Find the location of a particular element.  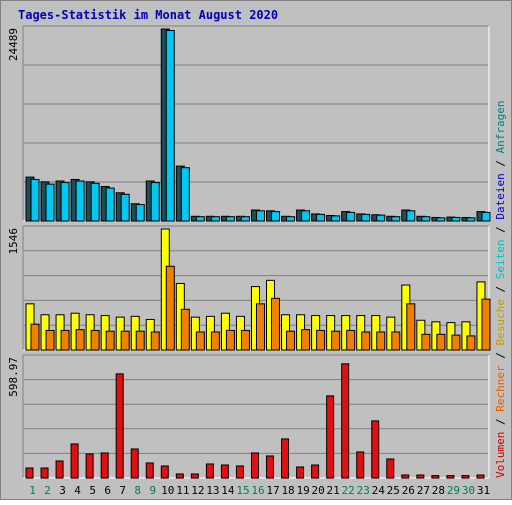

day-label: 22 is located at coordinates (348, 490).